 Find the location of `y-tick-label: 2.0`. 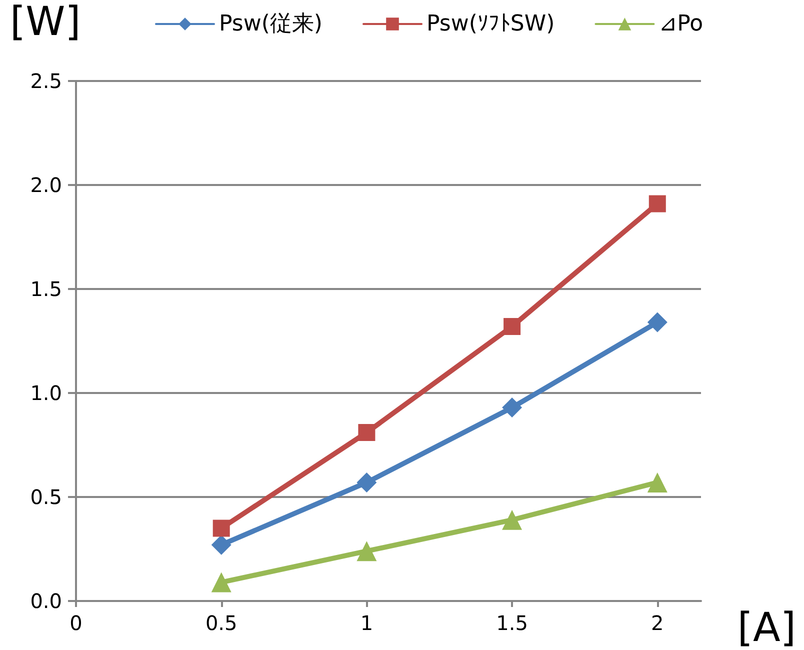

y-tick-label: 2.0 is located at coordinates (46, 185).